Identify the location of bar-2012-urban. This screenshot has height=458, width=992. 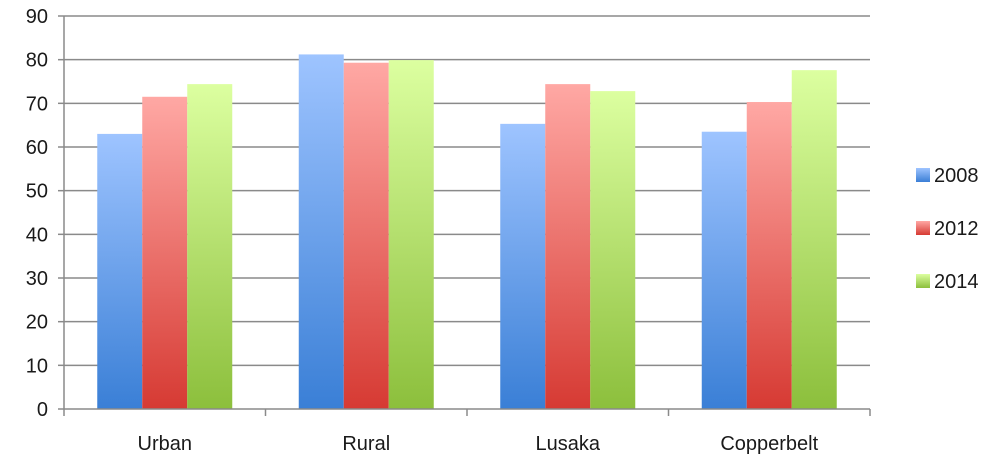
(165, 253).